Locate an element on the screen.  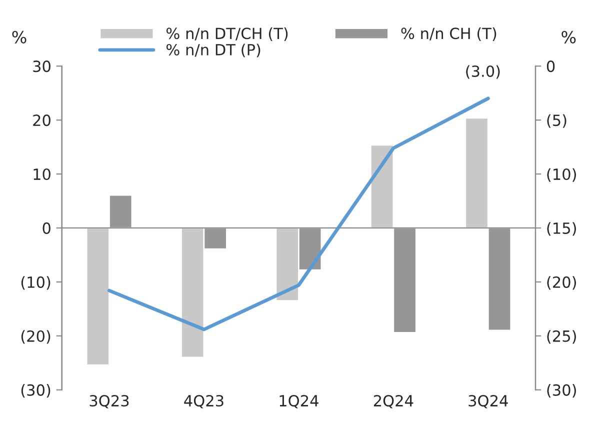
y2-tick-label: (15) is located at coordinates (561, 229).